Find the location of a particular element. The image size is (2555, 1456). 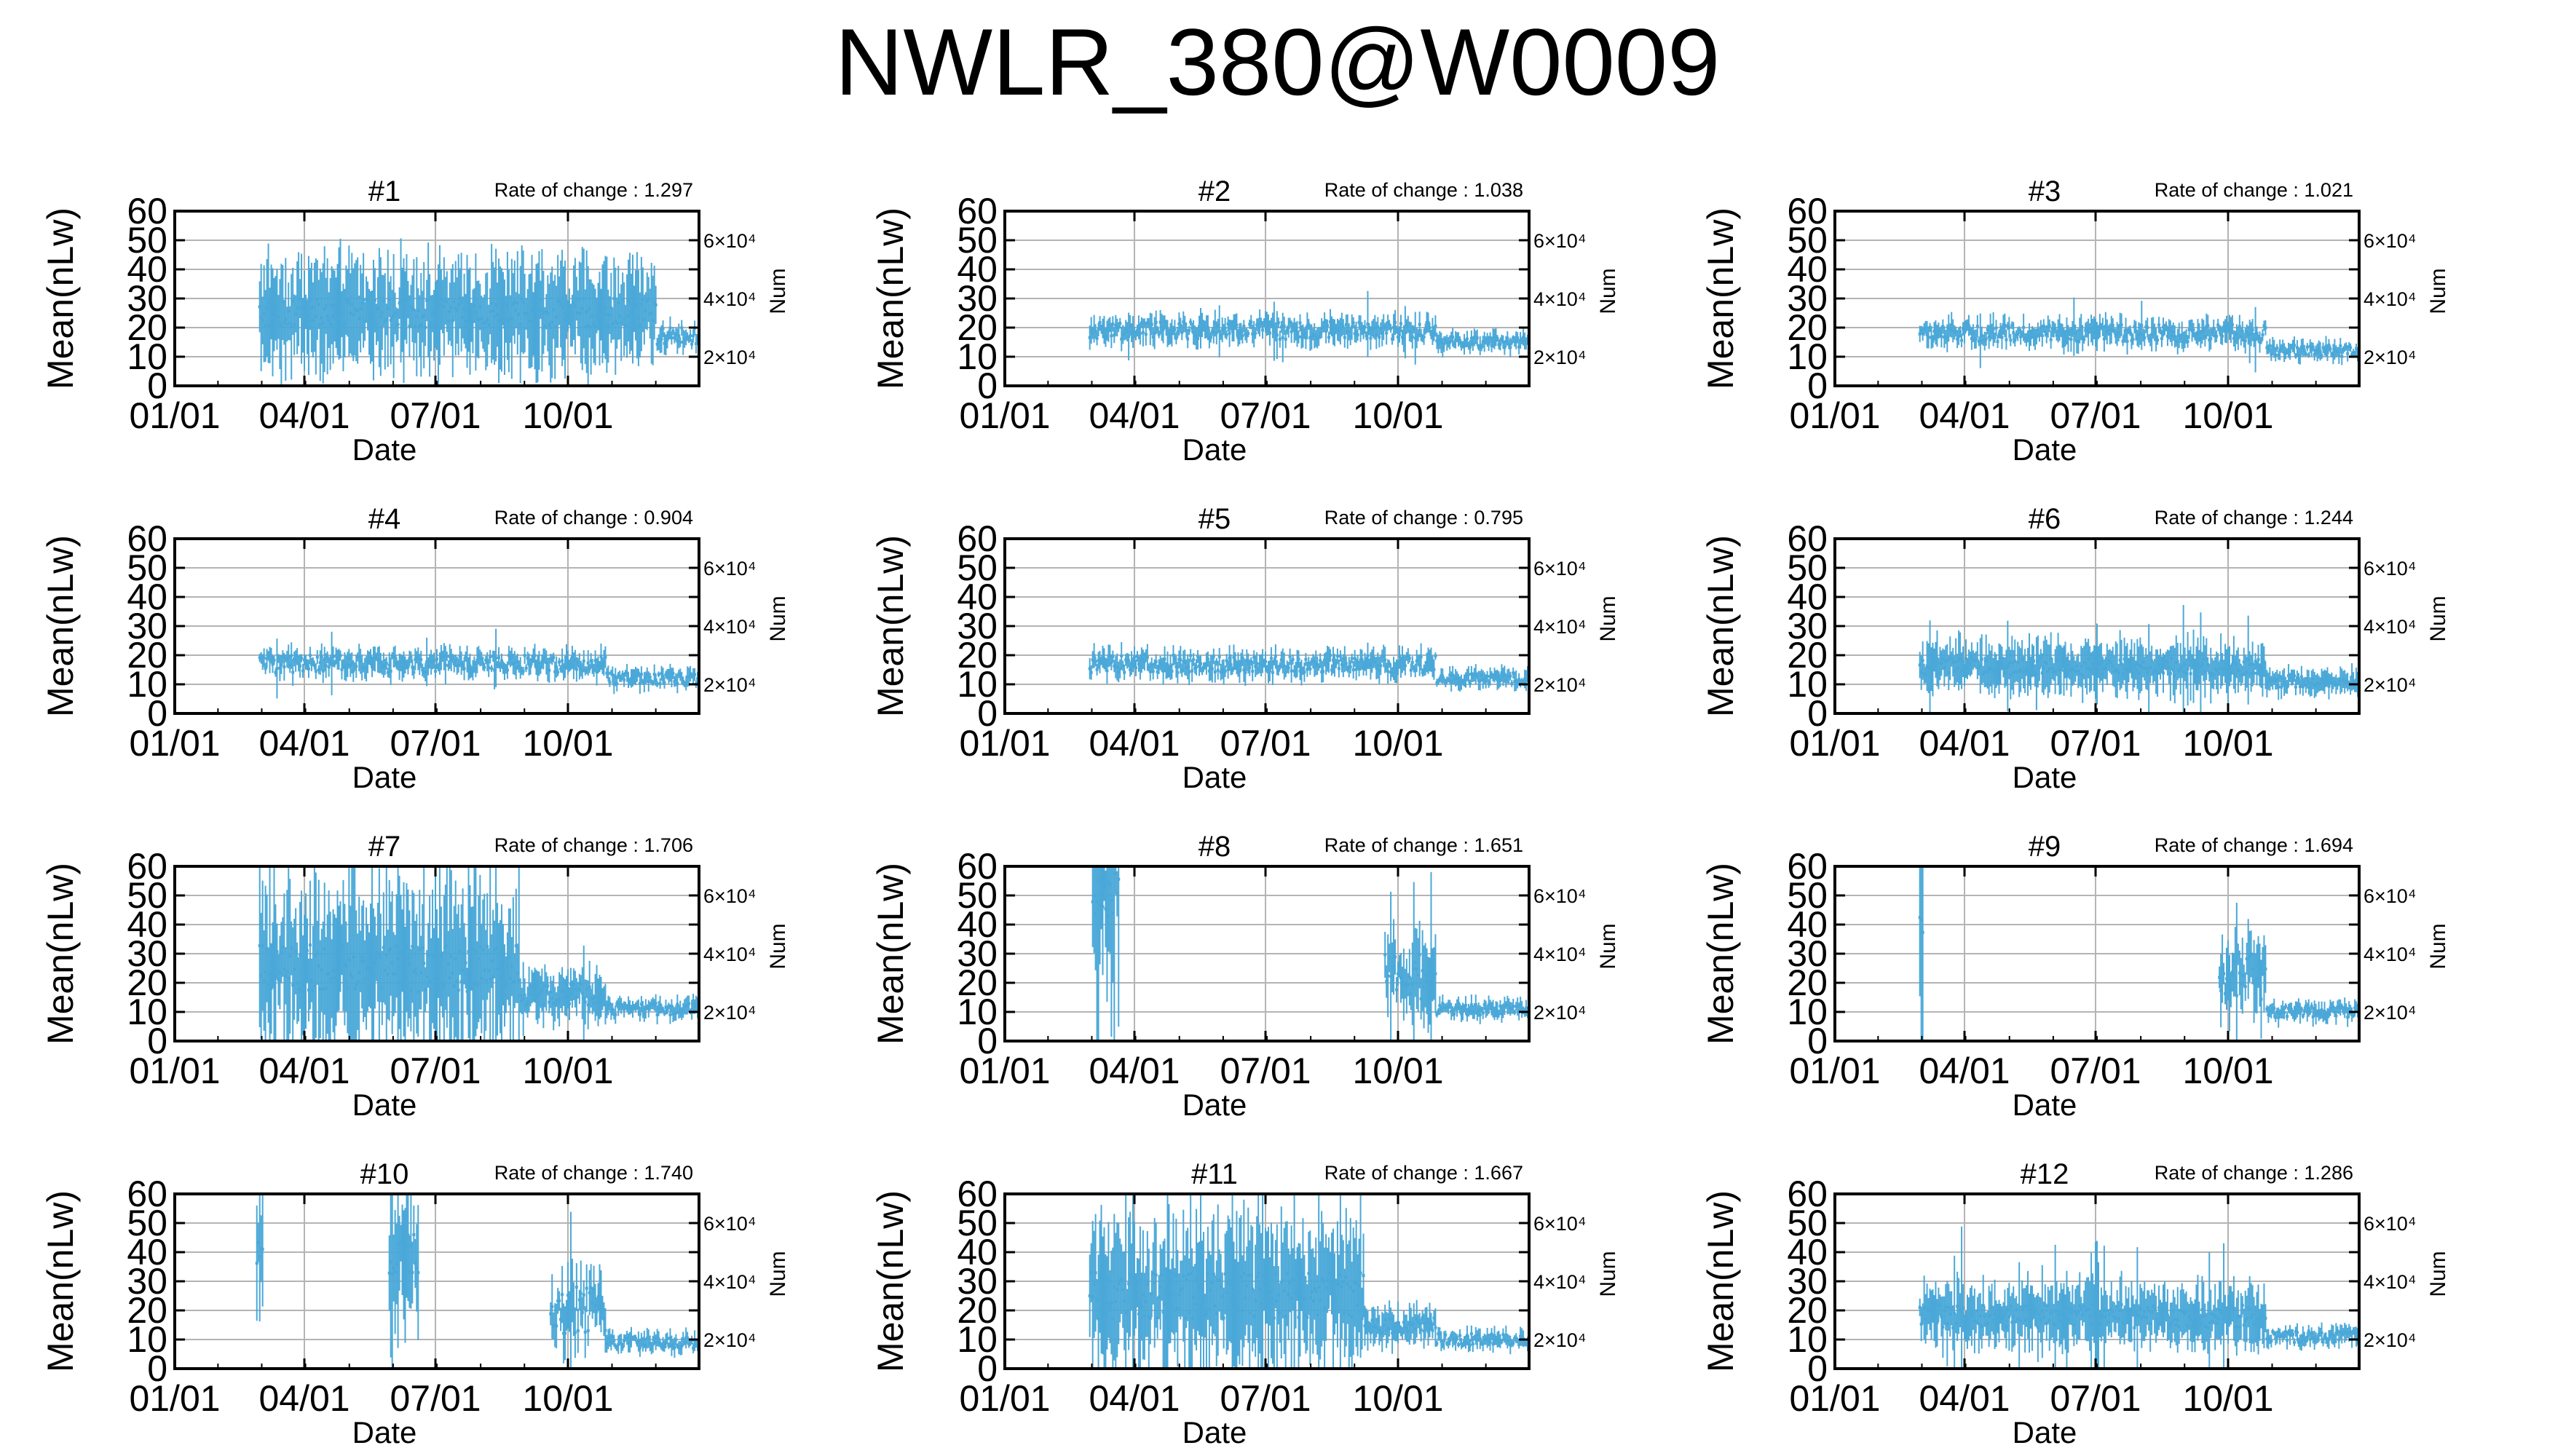

x-tick-label: 04/01 is located at coordinates (304, 415).